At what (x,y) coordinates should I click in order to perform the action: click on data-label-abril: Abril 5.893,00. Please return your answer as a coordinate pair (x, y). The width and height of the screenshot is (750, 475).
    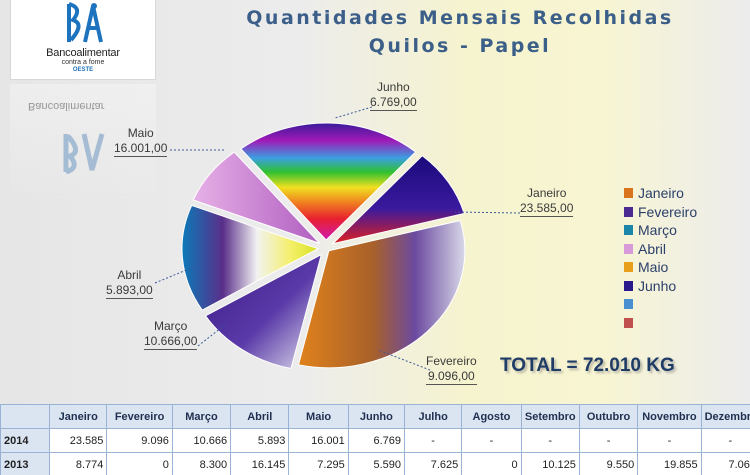
    Looking at the image, I should click on (129, 283).